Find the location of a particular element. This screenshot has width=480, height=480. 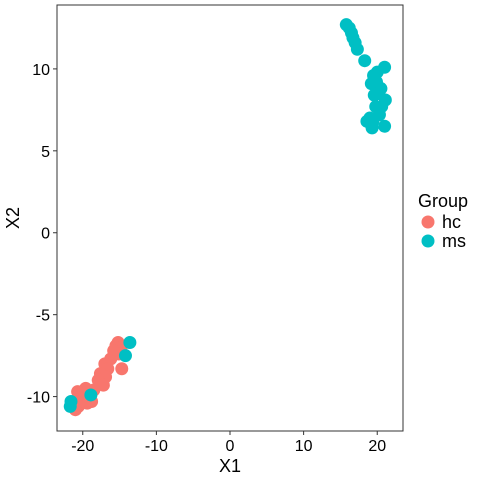

y-axis: -10 -5 0 5 10 is located at coordinates (42, 234).